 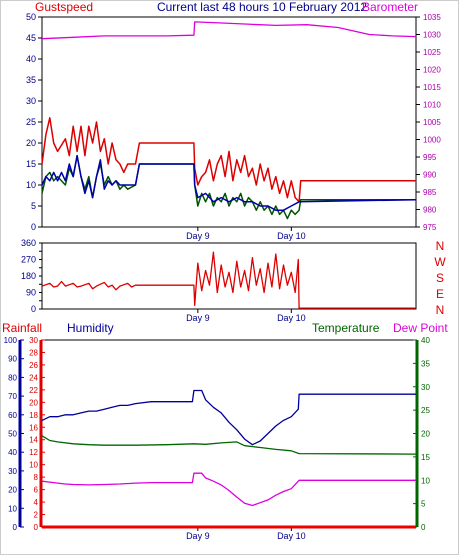 I want to click on temperature-axis-tick-label: 5, so click(x=423, y=504).